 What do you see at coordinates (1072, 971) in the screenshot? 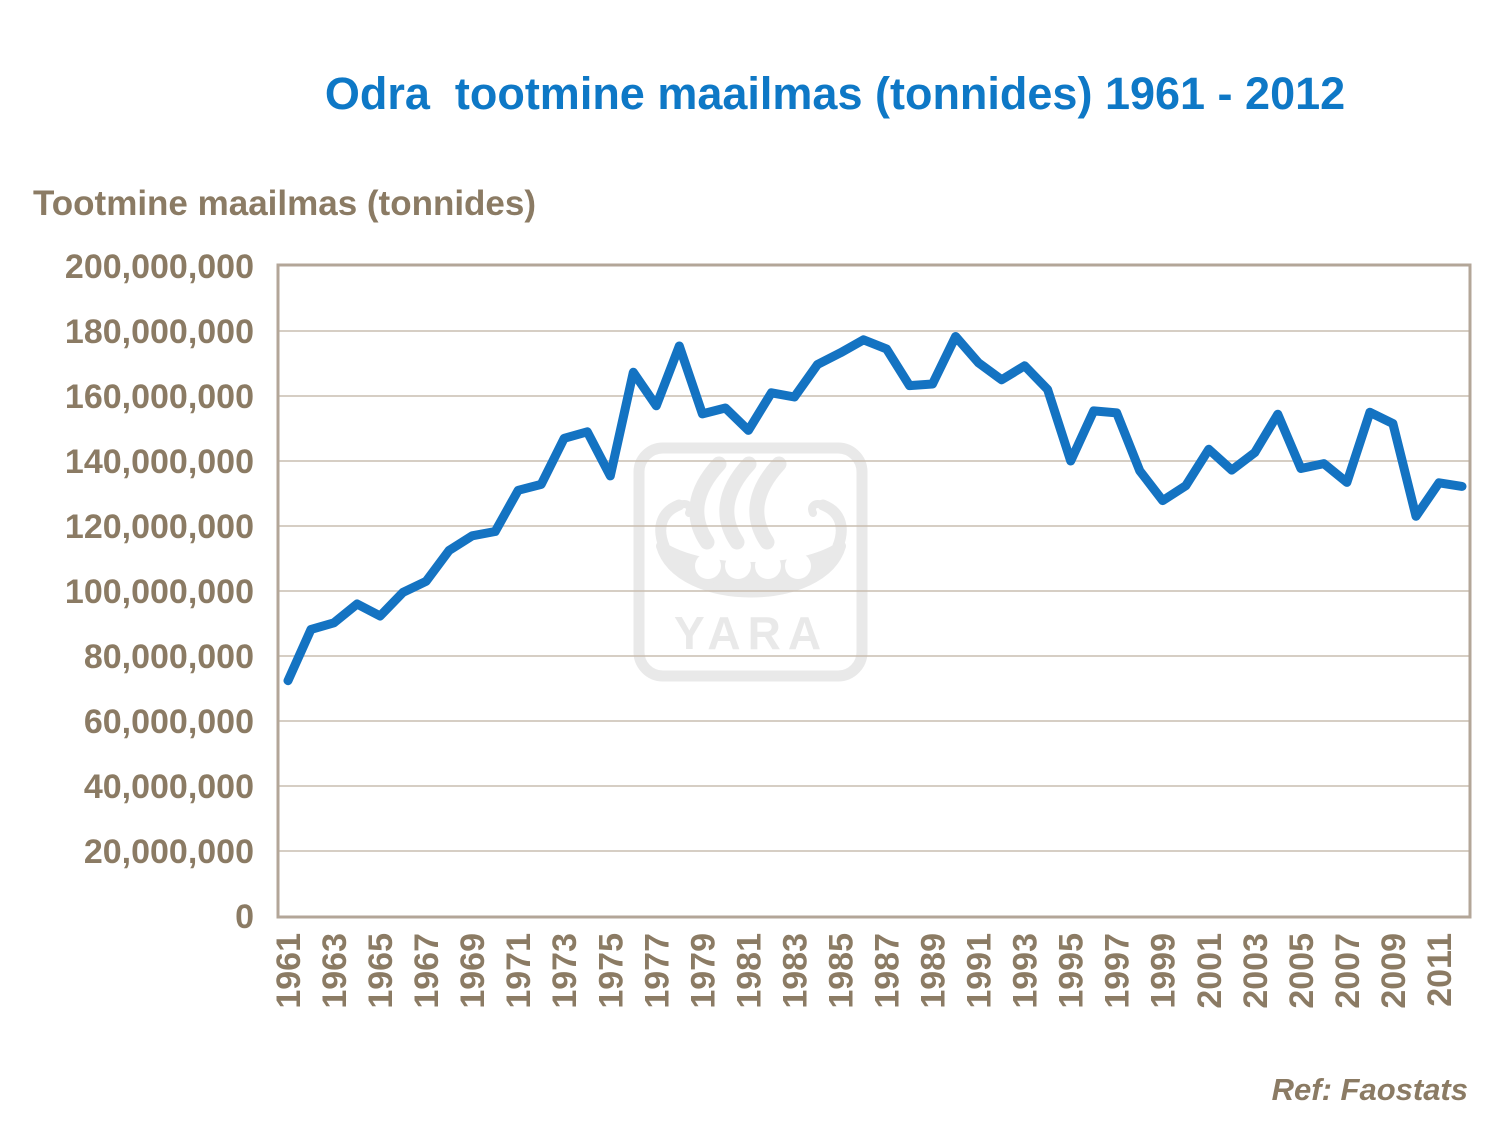
I see `x-tick-label: 1995` at bounding box center [1072, 971].